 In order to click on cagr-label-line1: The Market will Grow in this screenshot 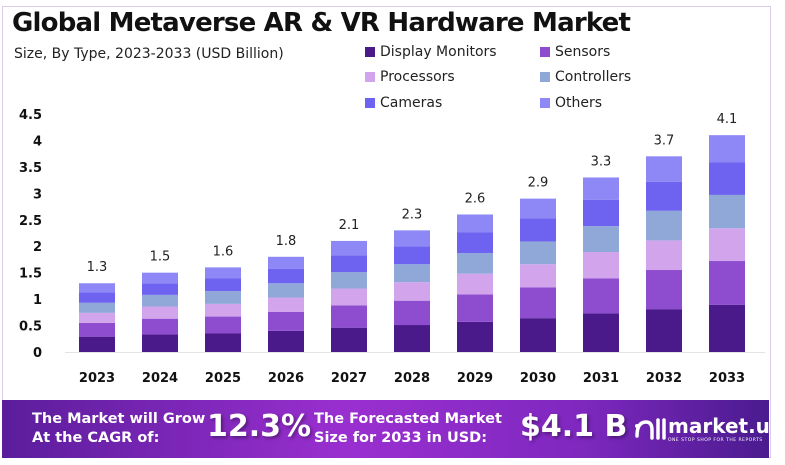, I will do `click(119, 419)`.